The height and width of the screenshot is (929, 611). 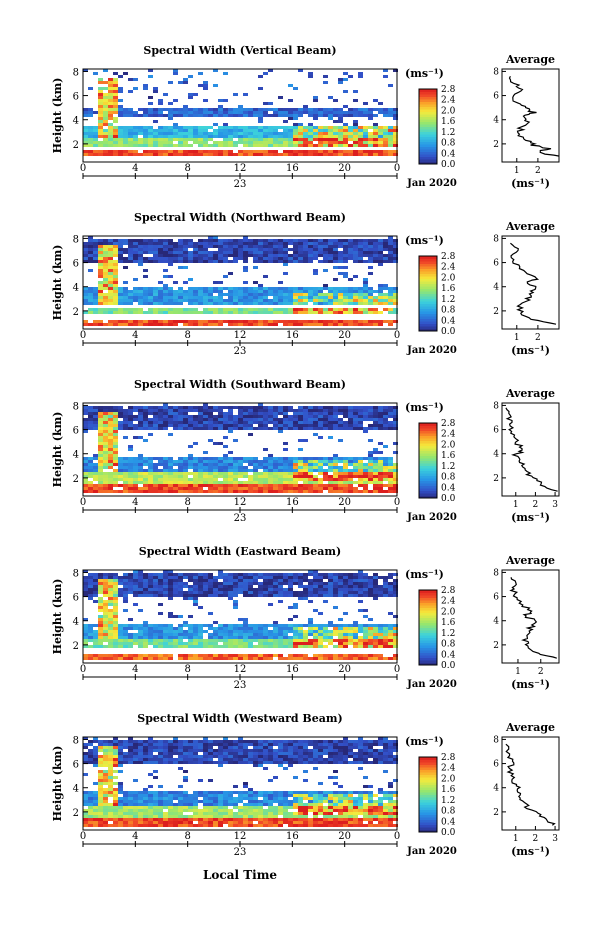 What do you see at coordinates (496, 455) in the screenshot?
I see `average-y-tick-label: 4` at bounding box center [496, 455].